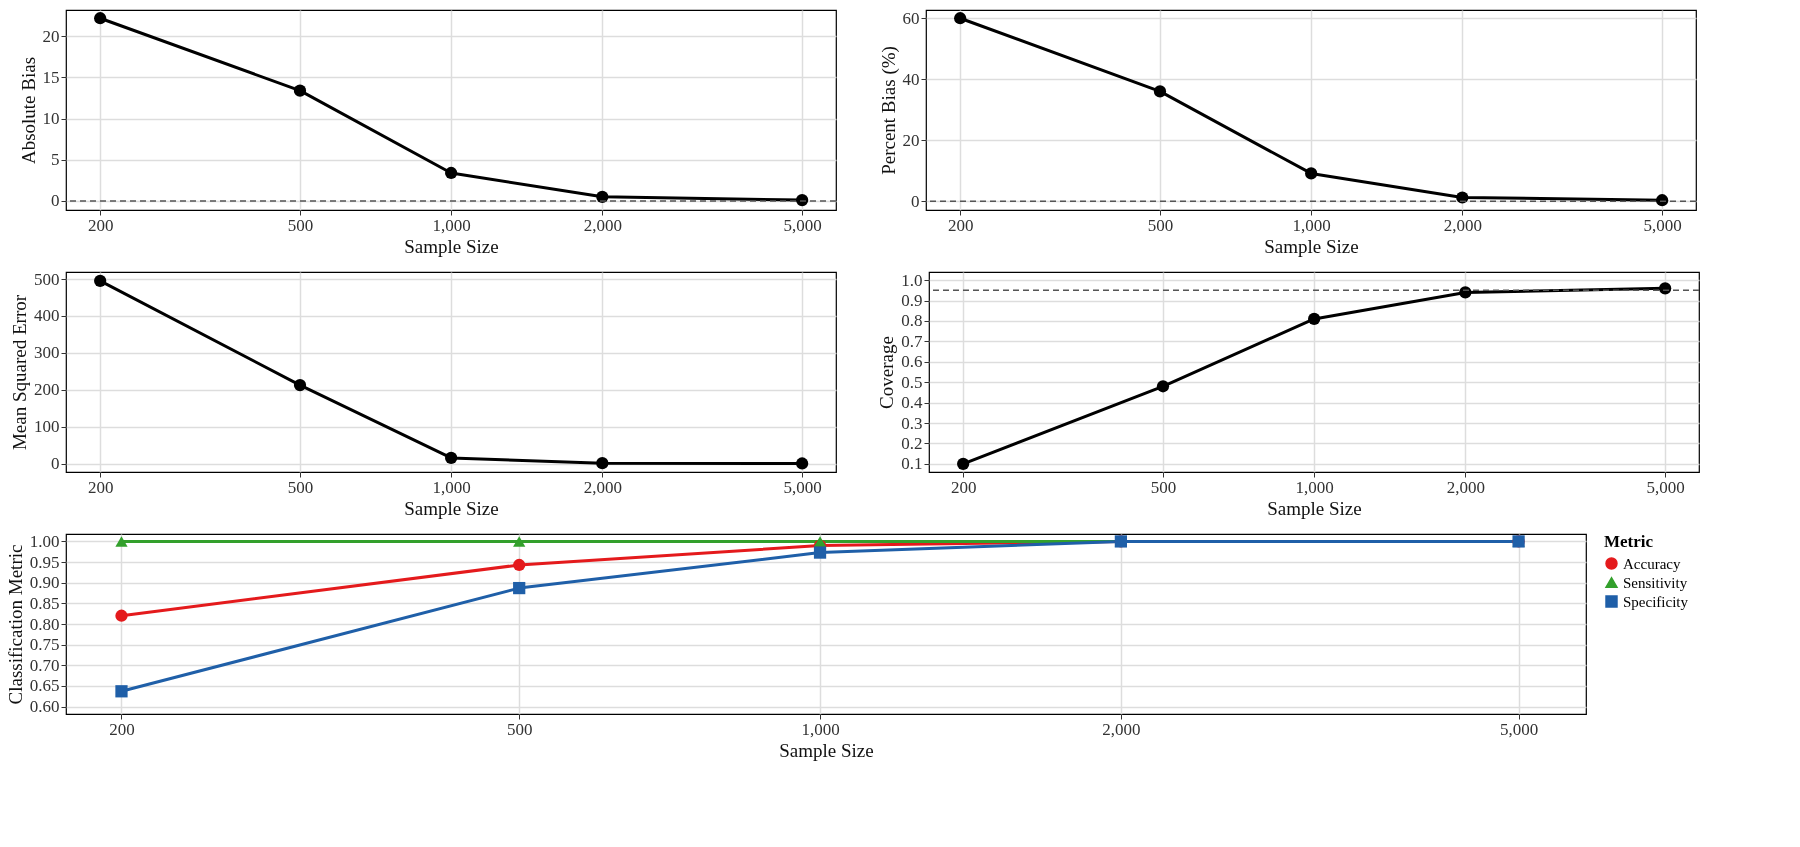  I want to click on y-tick-label: 60, so click(911, 18).